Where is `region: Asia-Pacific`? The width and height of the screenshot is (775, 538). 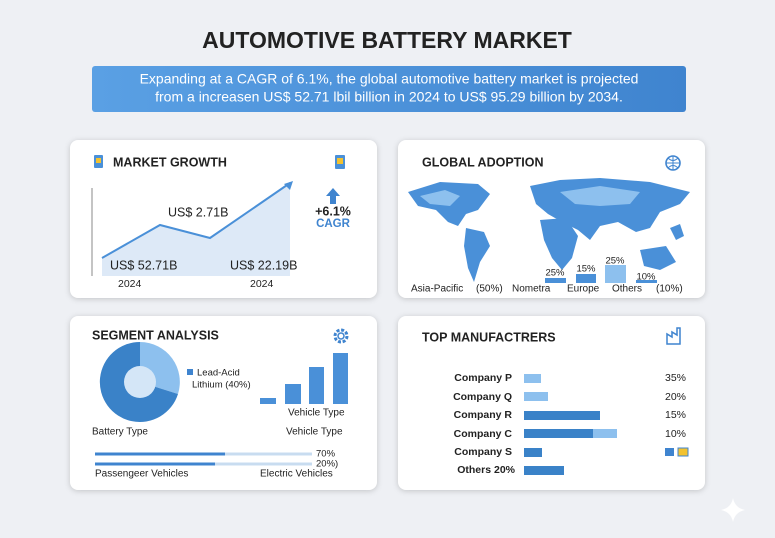 region: Asia-Pacific is located at coordinates (437, 289).